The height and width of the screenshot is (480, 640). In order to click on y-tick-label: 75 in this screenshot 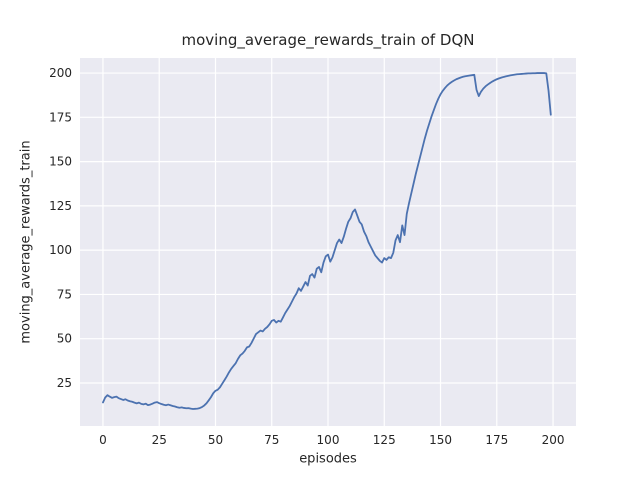, I will do `click(64, 294)`.